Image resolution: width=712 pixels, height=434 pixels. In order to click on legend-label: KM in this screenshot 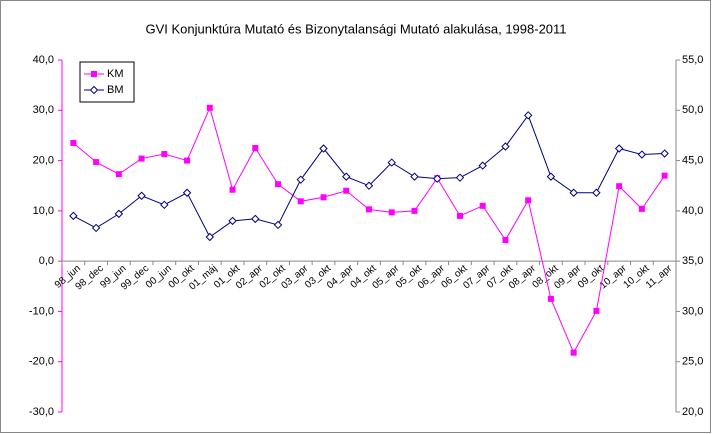, I will do `click(115, 74)`.